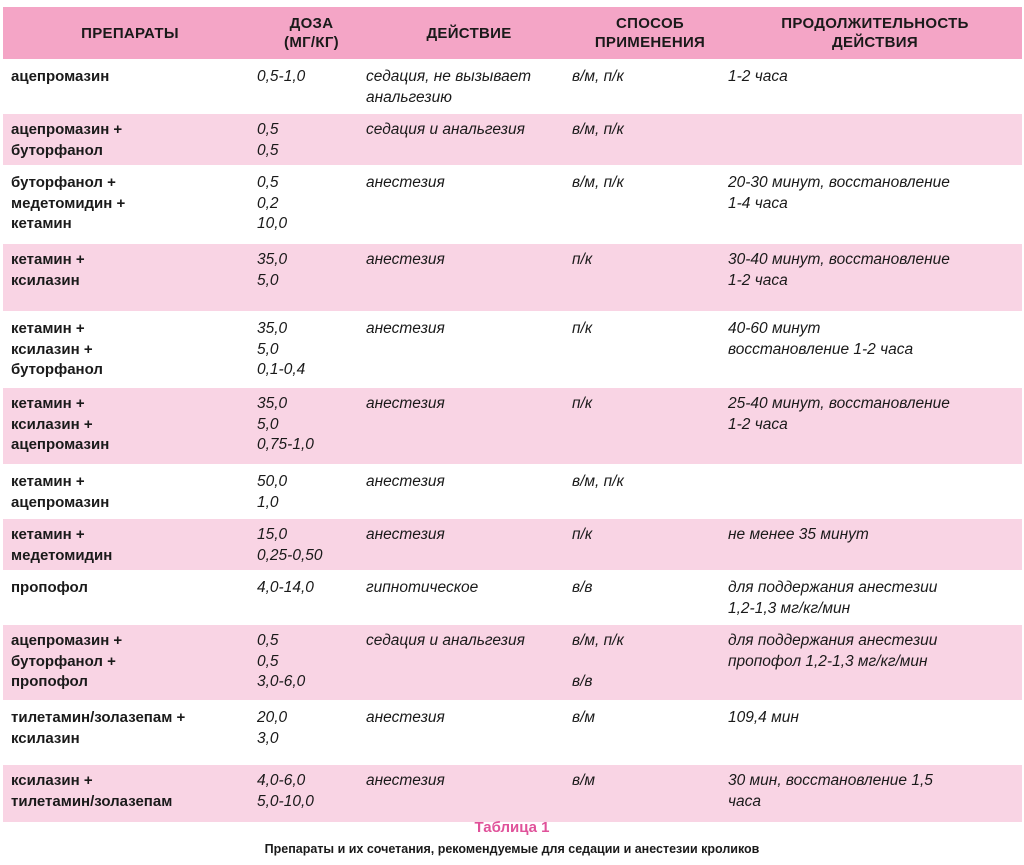  I want to click on cell-duration: не менее 35 минут, so click(875, 544).